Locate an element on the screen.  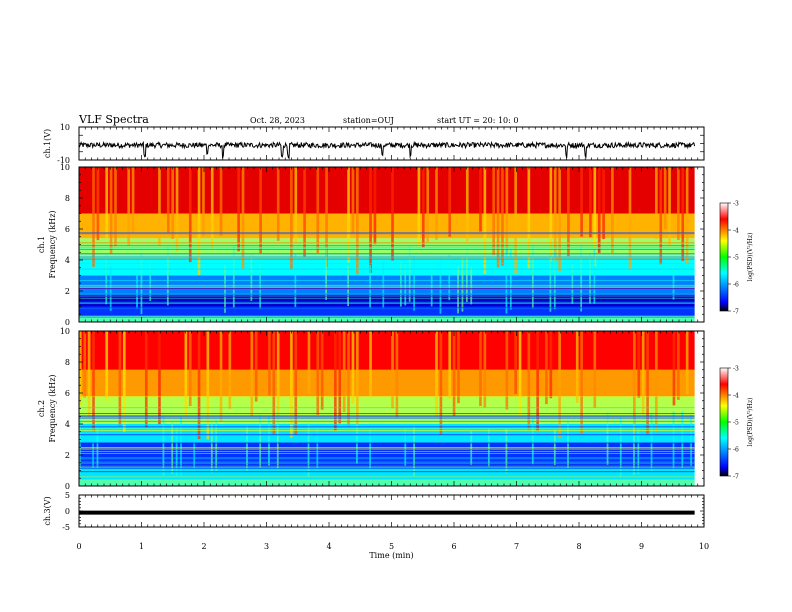
ch1-colorbar-tick-label: -5 is located at coordinates (736, 258).